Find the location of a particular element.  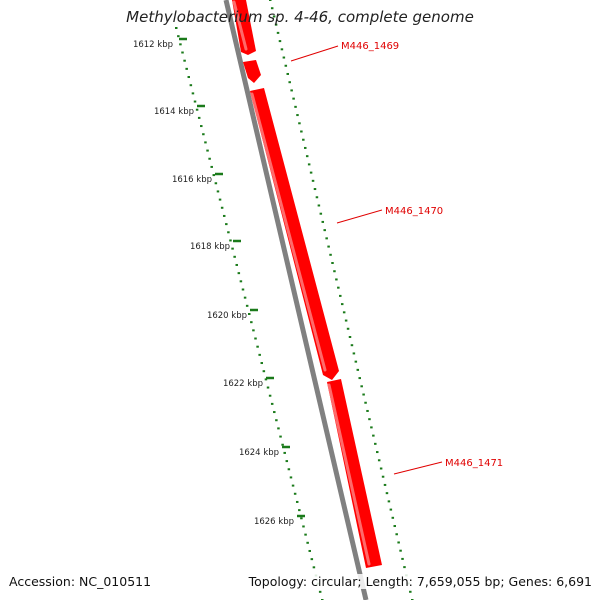

gene-label-m446-1470: M446_1470 is located at coordinates (389, 215).